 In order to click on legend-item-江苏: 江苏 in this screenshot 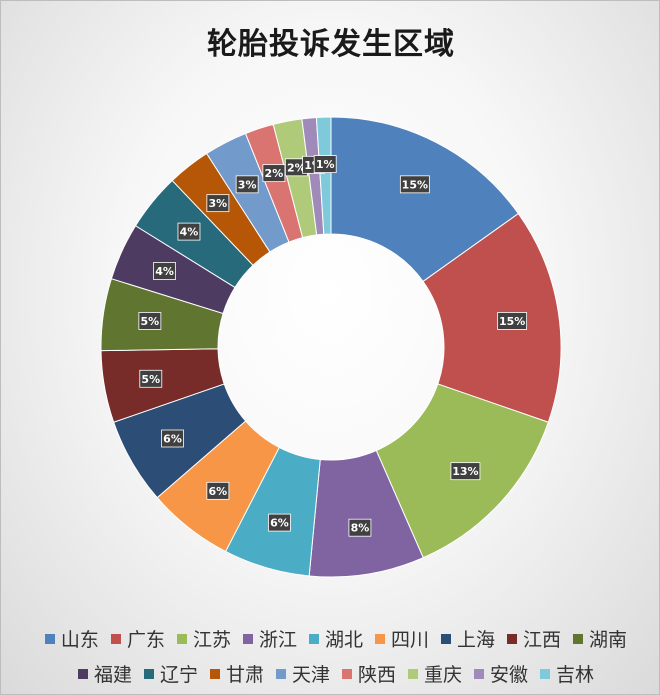, I will do `click(203, 638)`.